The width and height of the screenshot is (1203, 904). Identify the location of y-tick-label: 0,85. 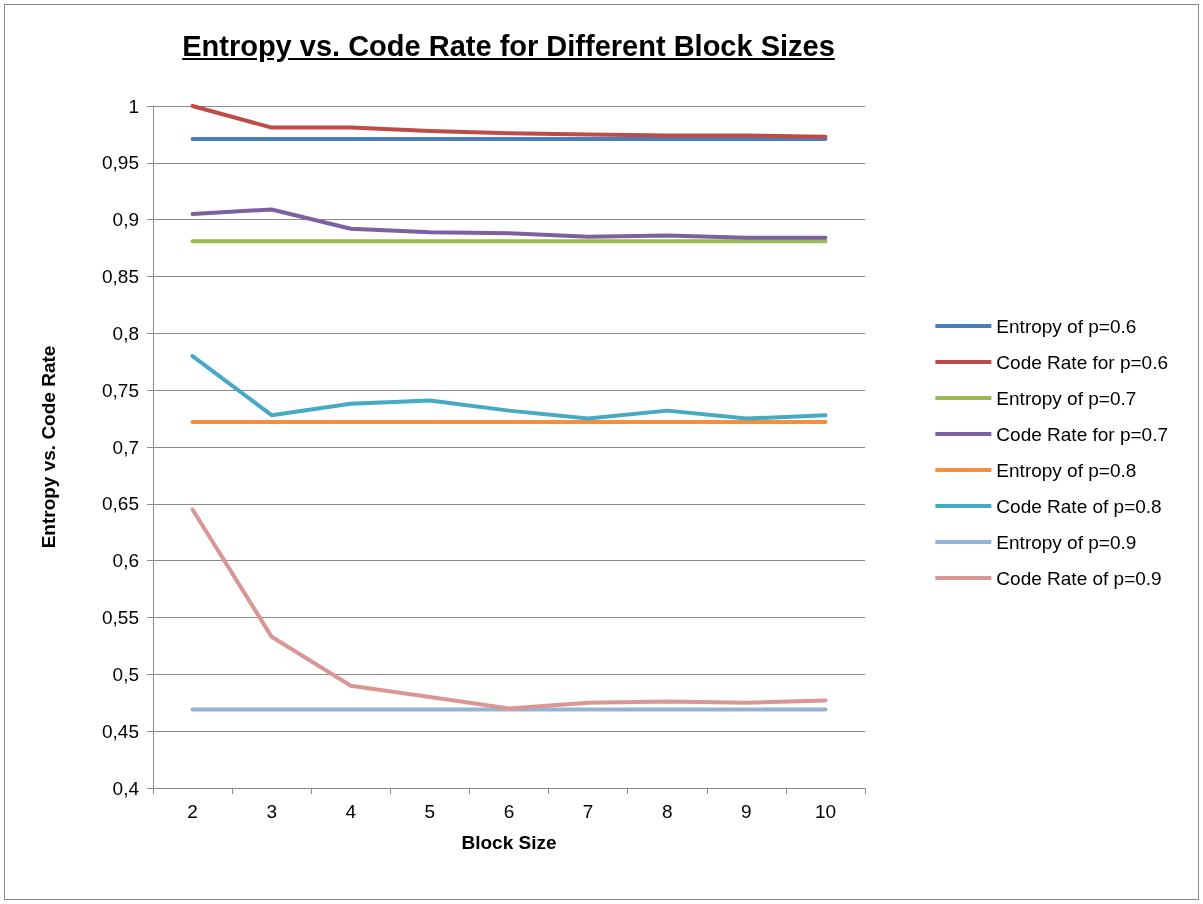
(120, 276).